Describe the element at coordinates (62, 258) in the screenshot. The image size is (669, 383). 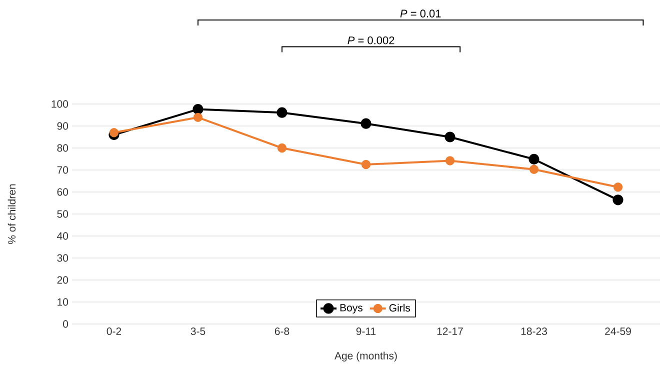
I see `y-tick-label: 30` at that location.